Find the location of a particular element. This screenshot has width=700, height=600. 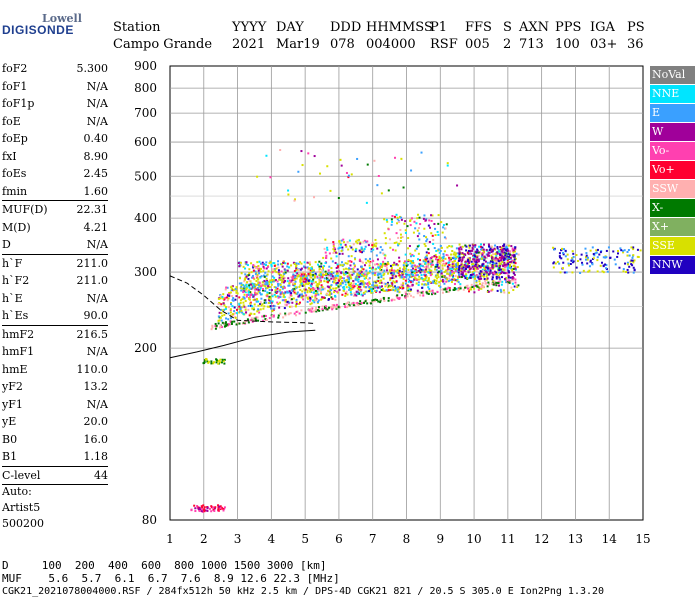

param-row: foEp 0.40 is located at coordinates (55, 139).